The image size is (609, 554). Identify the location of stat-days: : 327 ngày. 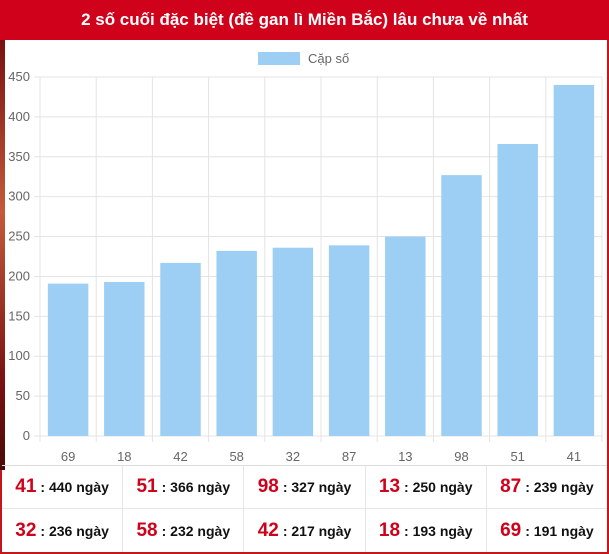
(317, 487).